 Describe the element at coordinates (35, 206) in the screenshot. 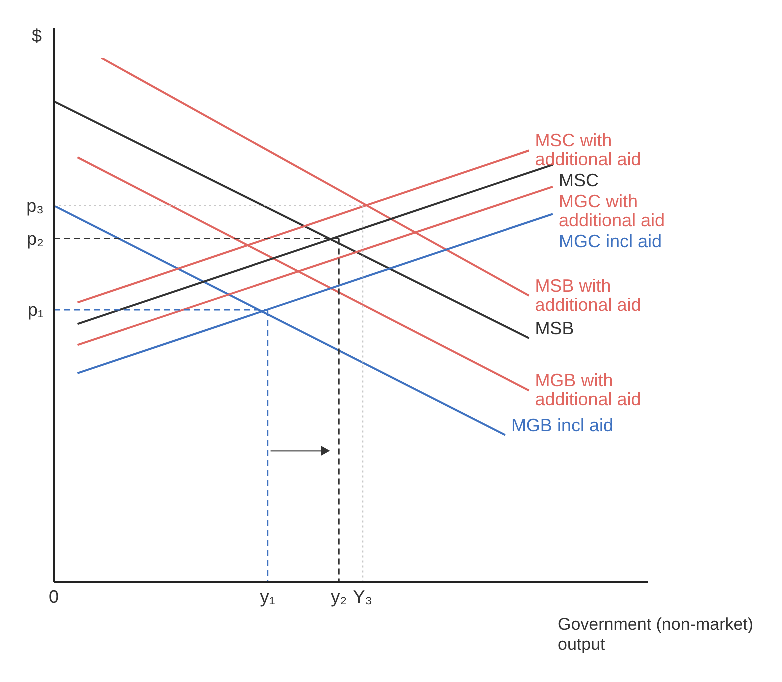

I see `text: p₃` at that location.